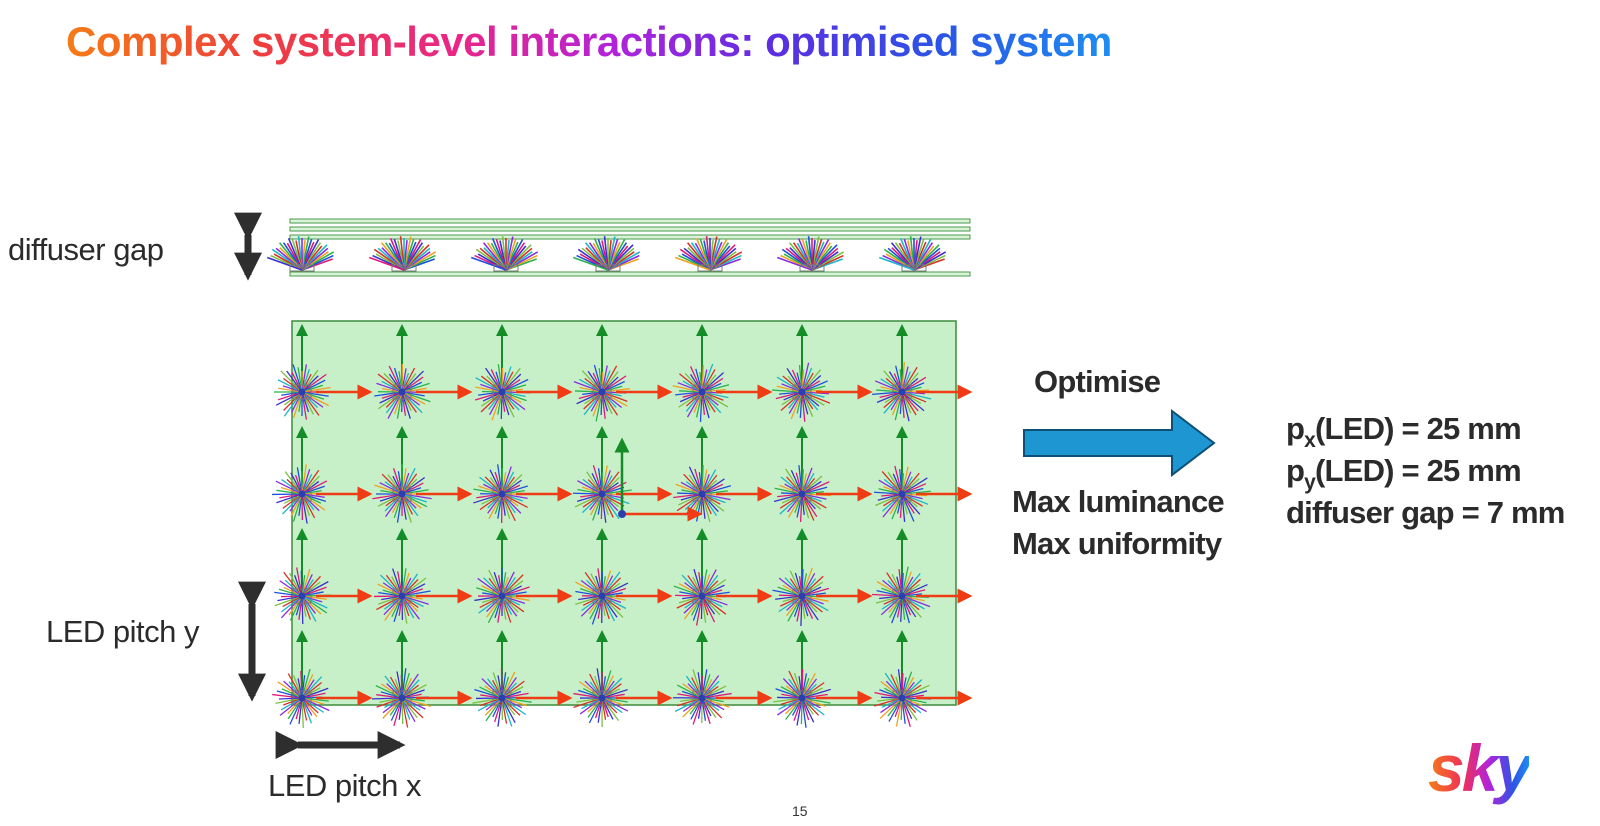  What do you see at coordinates (1425, 512) in the screenshot?
I see `result-diffuser-gap: diffuser gap = 7 mm` at bounding box center [1425, 512].